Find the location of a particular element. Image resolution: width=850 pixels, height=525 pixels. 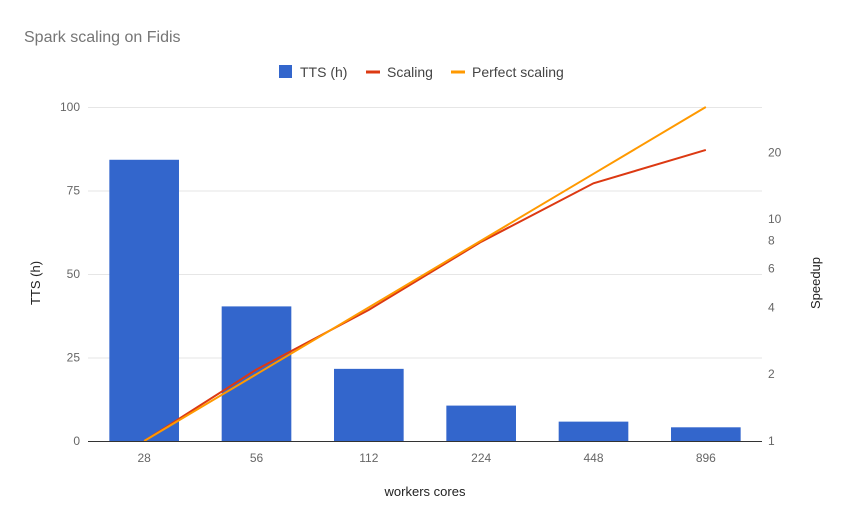

x-tick-label: 896 is located at coordinates (706, 458).